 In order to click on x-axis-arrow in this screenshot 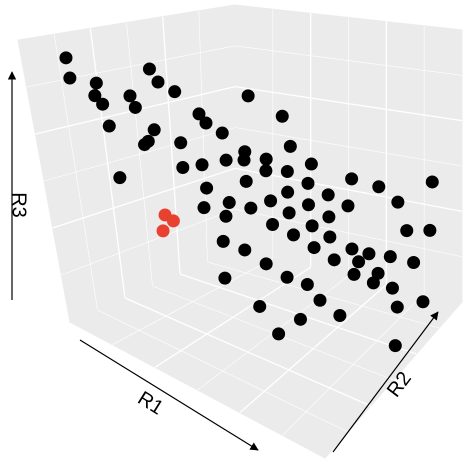, I will do `click(169, 395)`.